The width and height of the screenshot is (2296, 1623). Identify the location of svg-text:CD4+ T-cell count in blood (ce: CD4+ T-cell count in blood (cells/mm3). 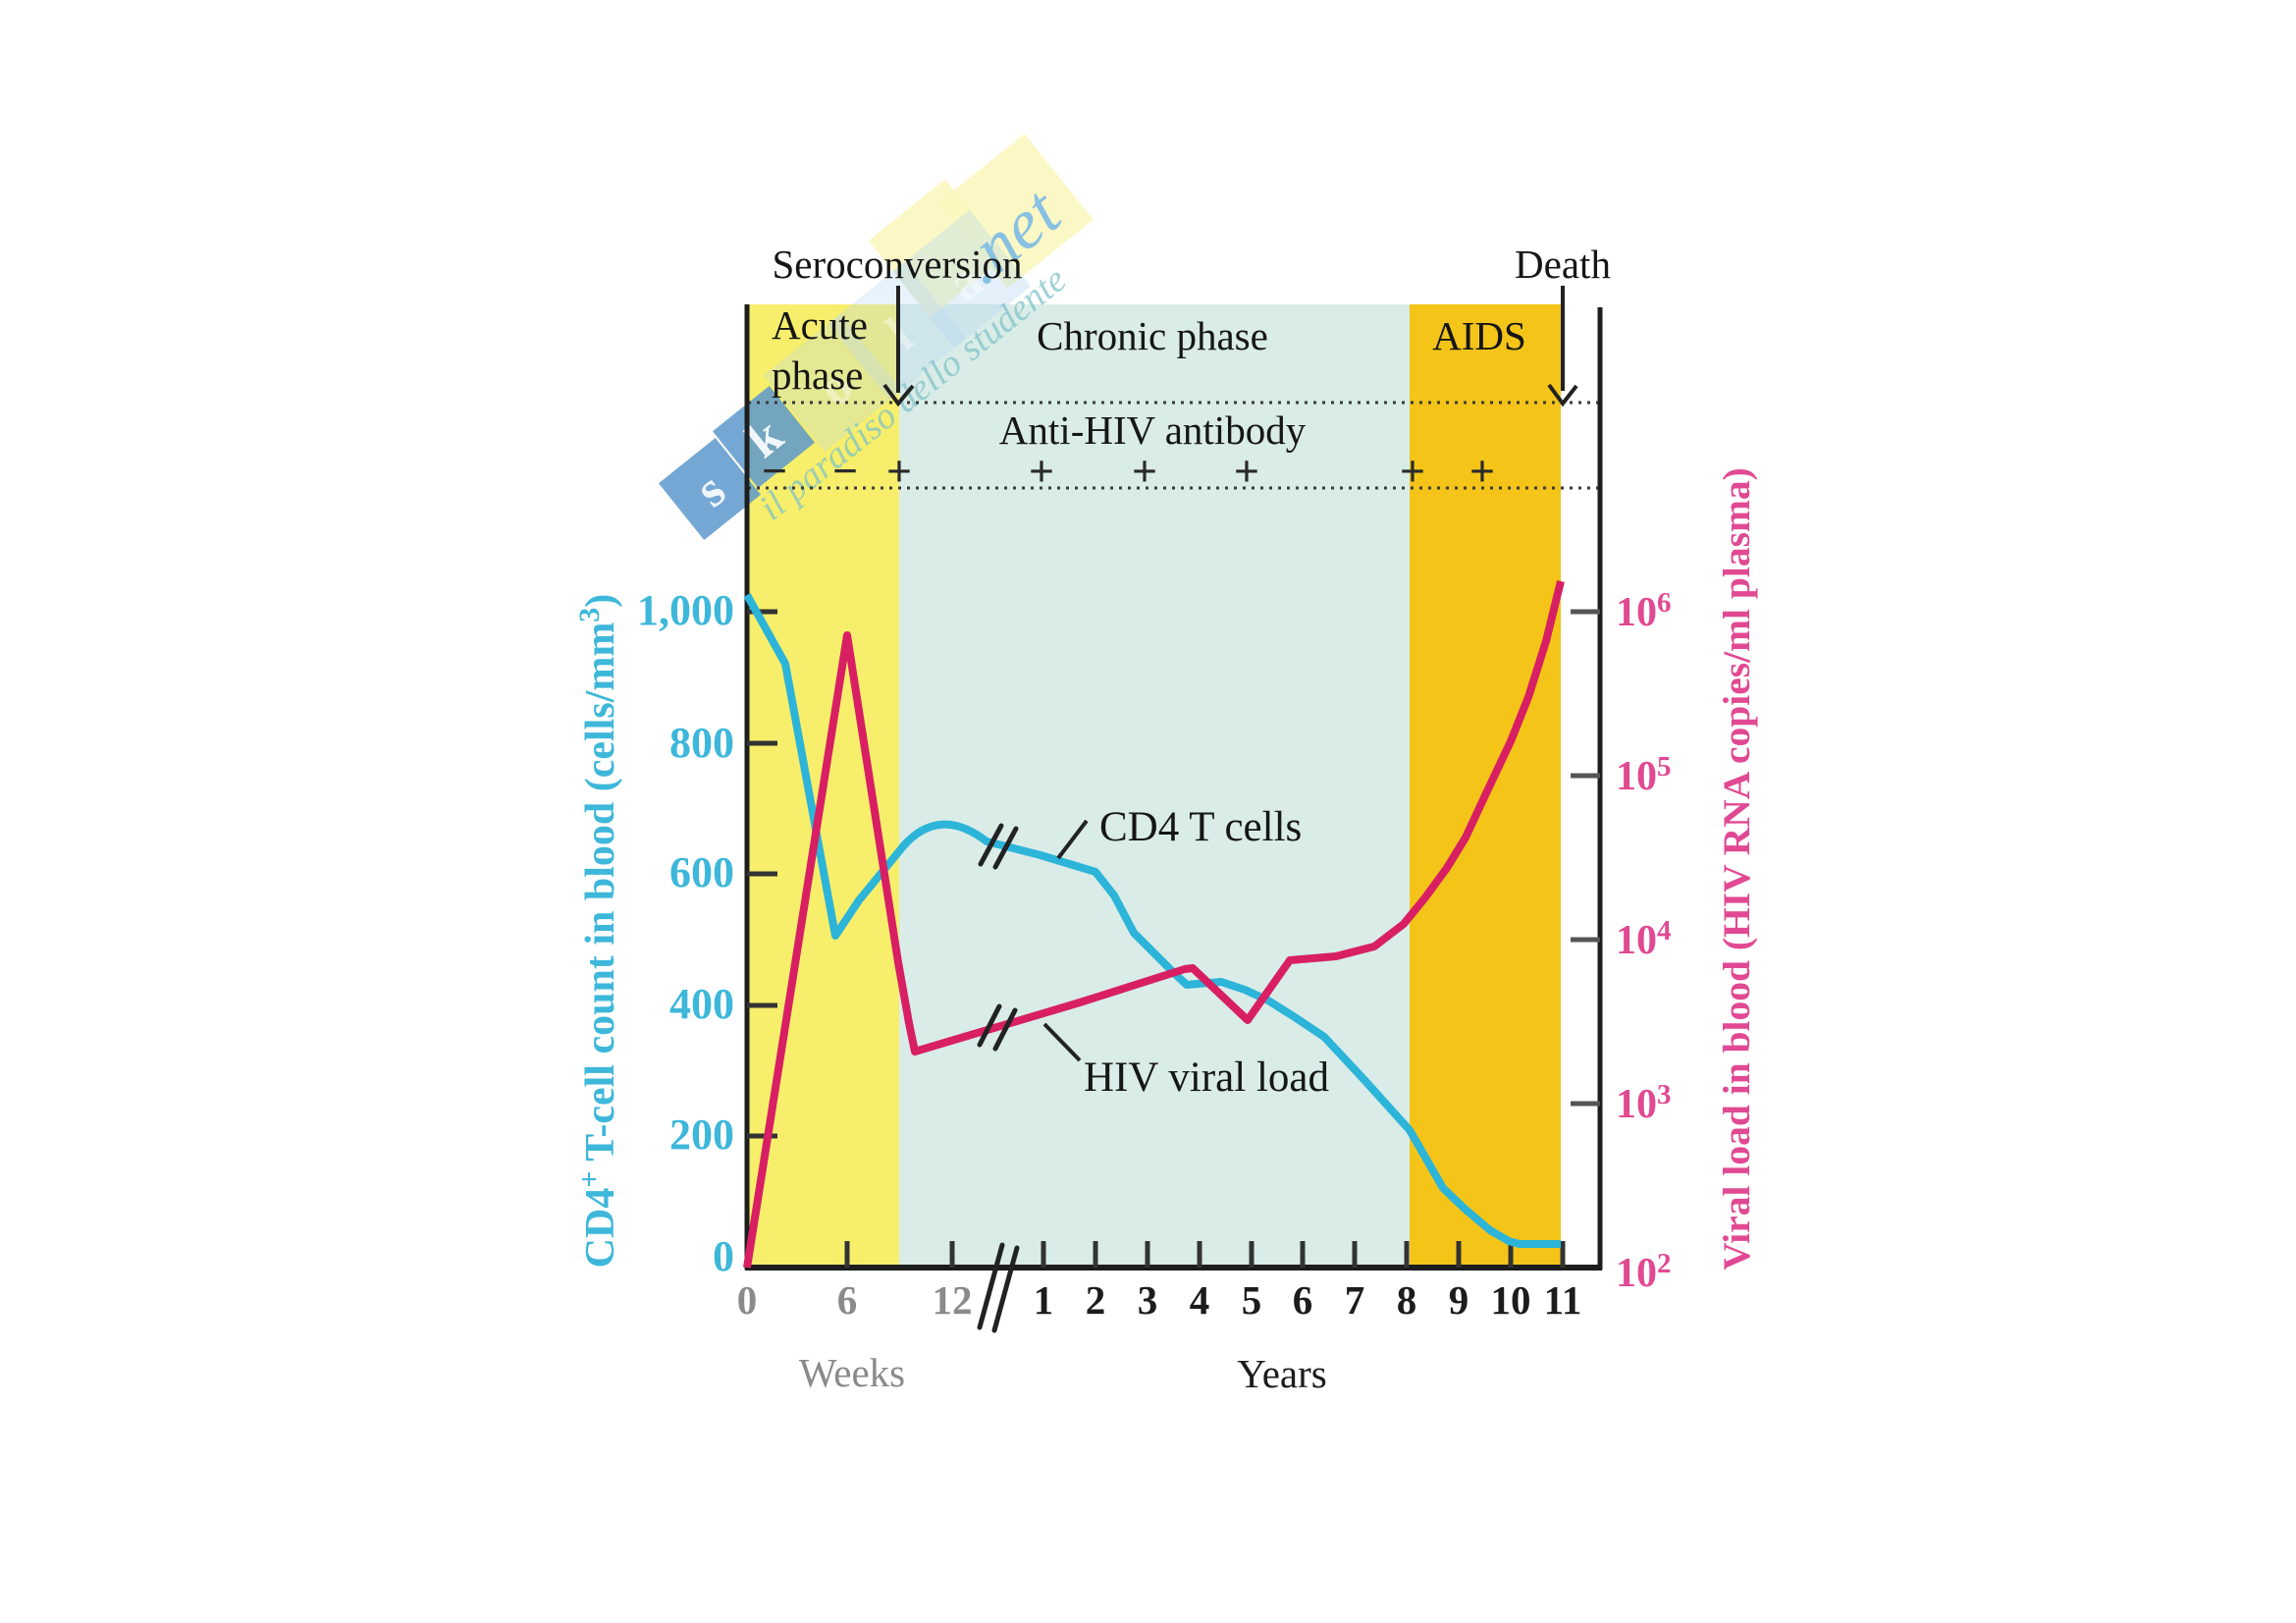
(598, 931).